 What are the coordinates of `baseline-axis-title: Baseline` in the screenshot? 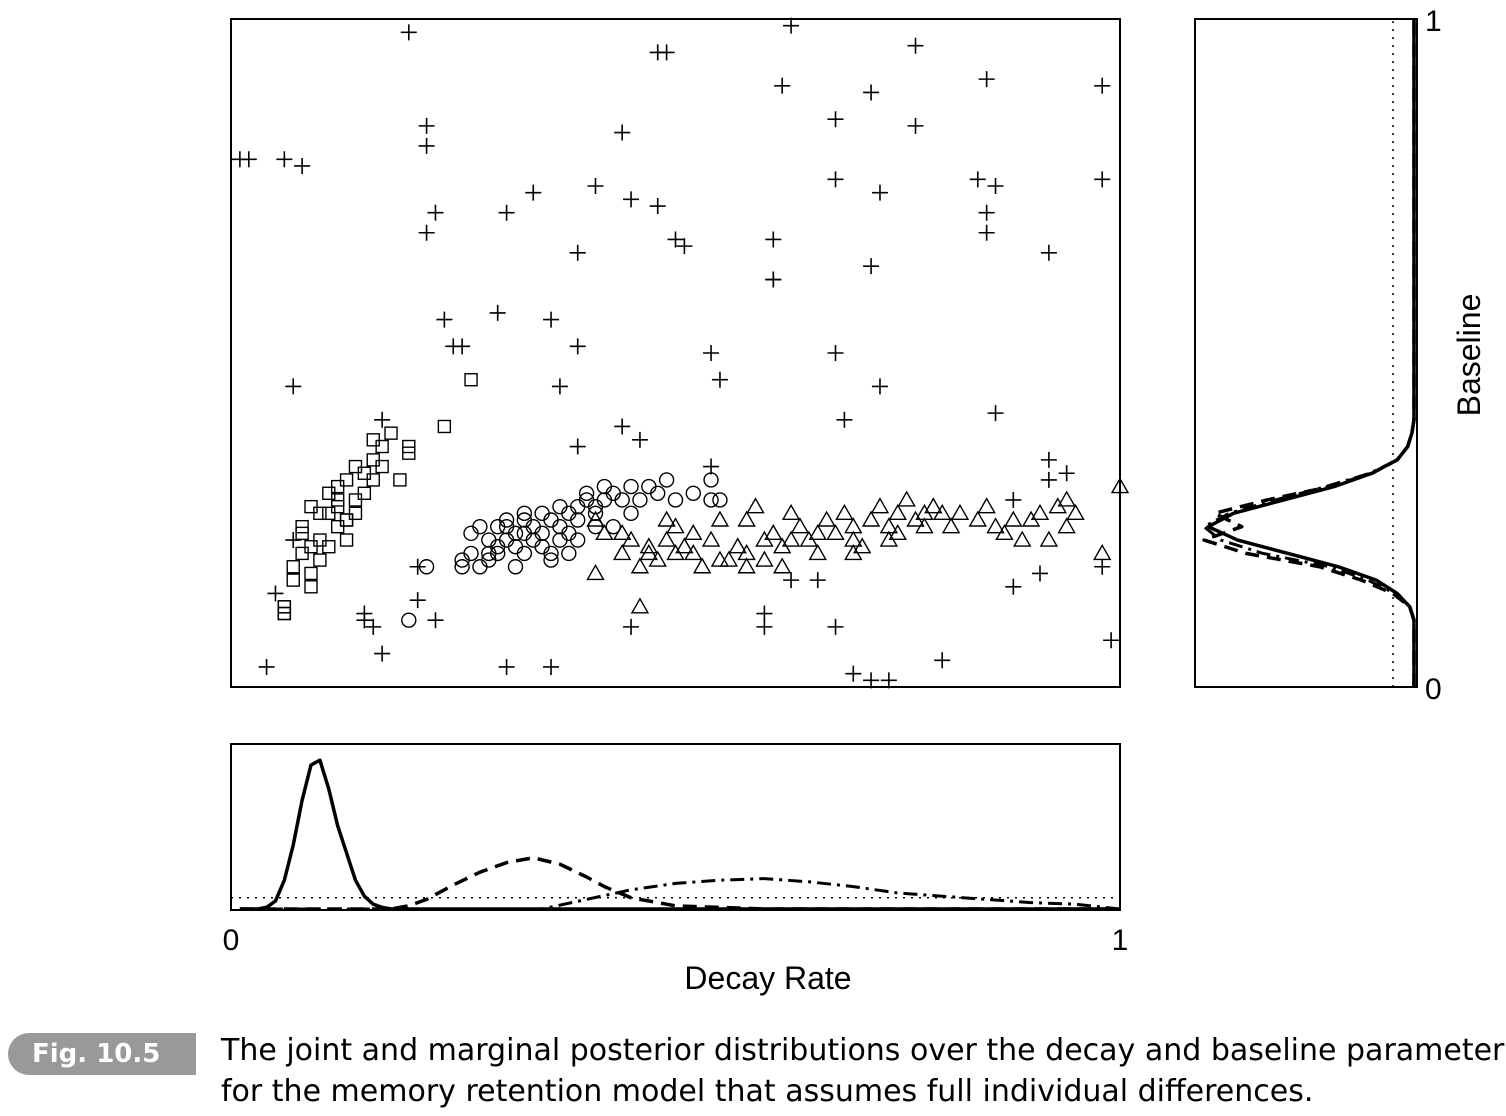 It's located at (1469, 355).